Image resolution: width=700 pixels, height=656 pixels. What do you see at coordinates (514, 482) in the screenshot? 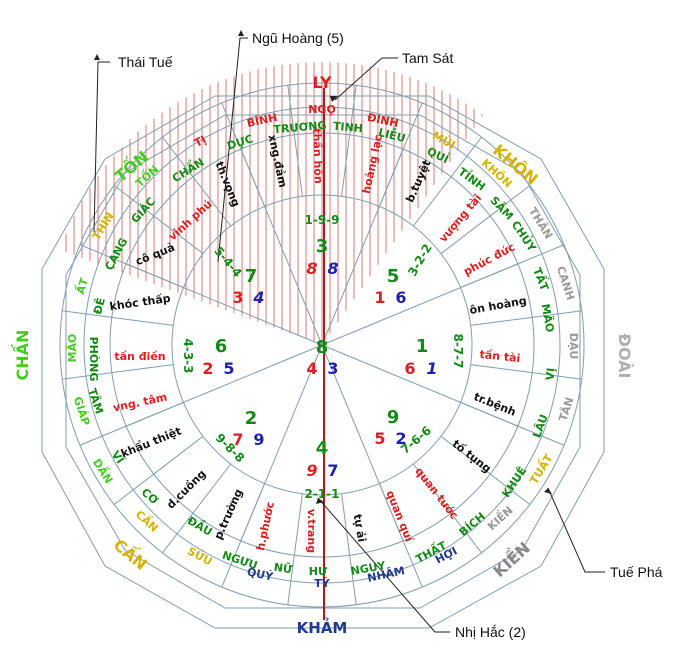
I see `mansion-khue: KHUÊ` at bounding box center [514, 482].